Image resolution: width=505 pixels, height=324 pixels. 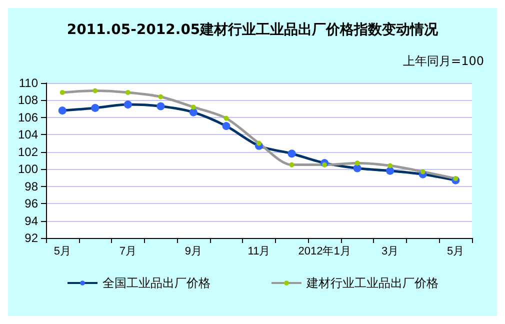 I want to click on y-tick-label: 108, so click(x=28, y=100).